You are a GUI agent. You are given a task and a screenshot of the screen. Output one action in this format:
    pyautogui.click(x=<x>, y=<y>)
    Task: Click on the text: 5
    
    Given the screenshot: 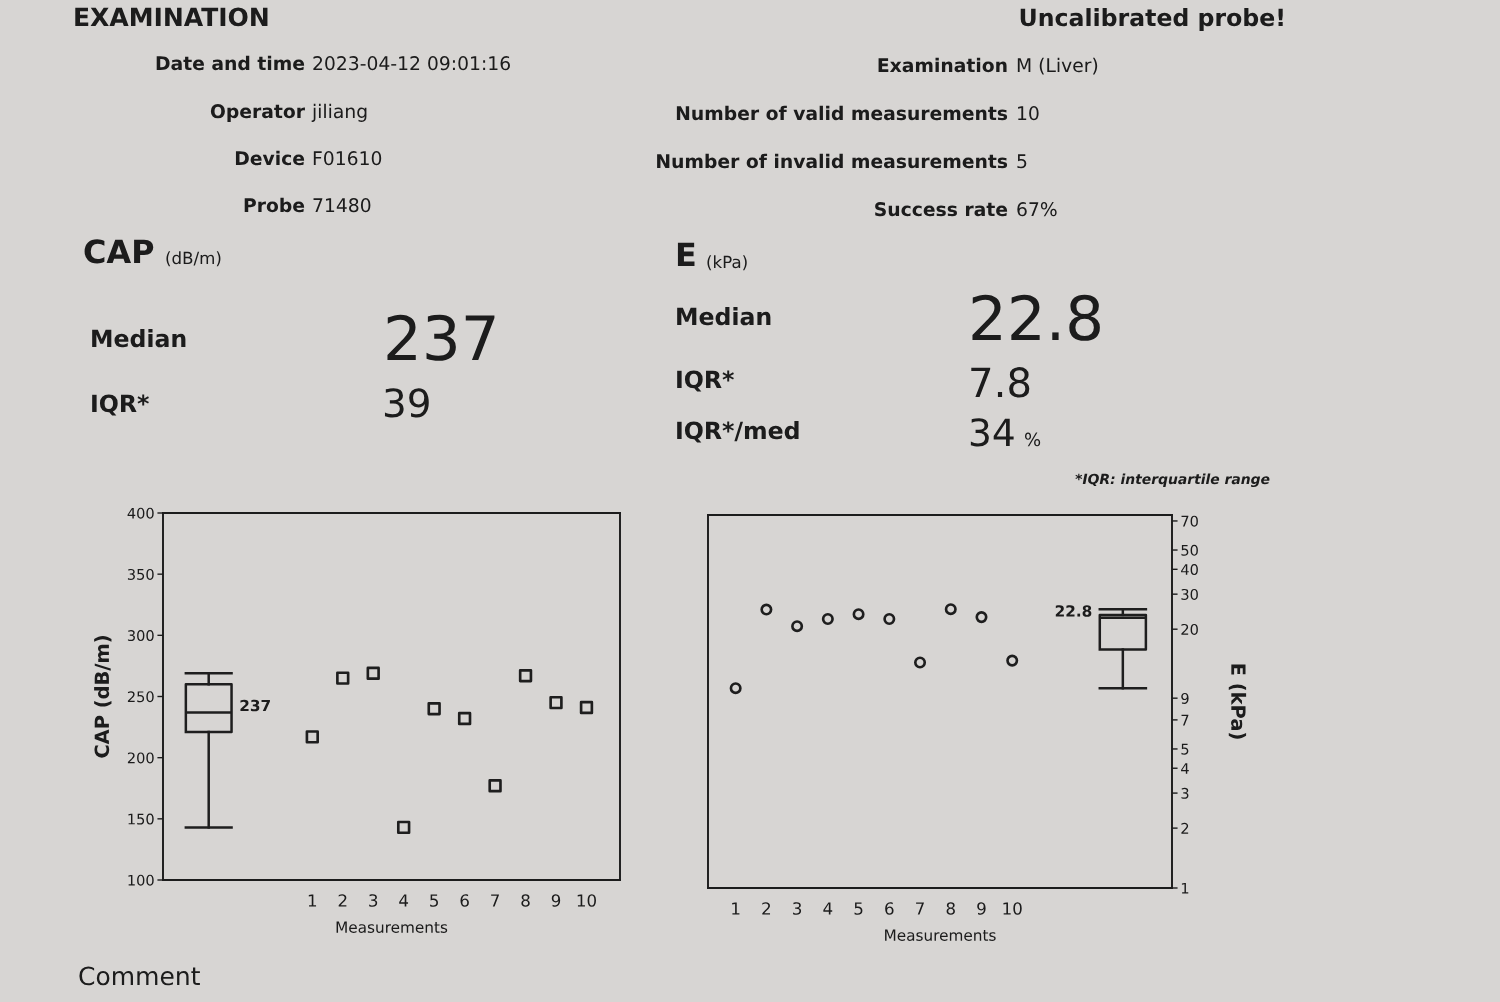 What is the action you would take?
    pyautogui.click(x=1022, y=161)
    